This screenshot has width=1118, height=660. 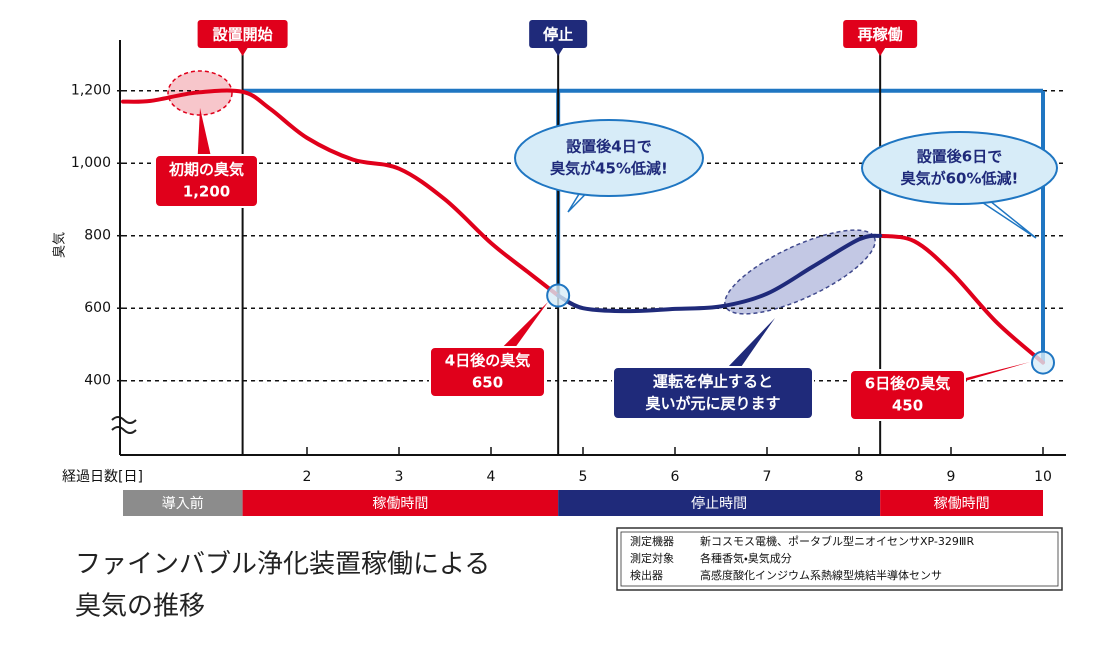 What do you see at coordinates (859, 477) in the screenshot?
I see `x-tick-label: 8` at bounding box center [859, 477].